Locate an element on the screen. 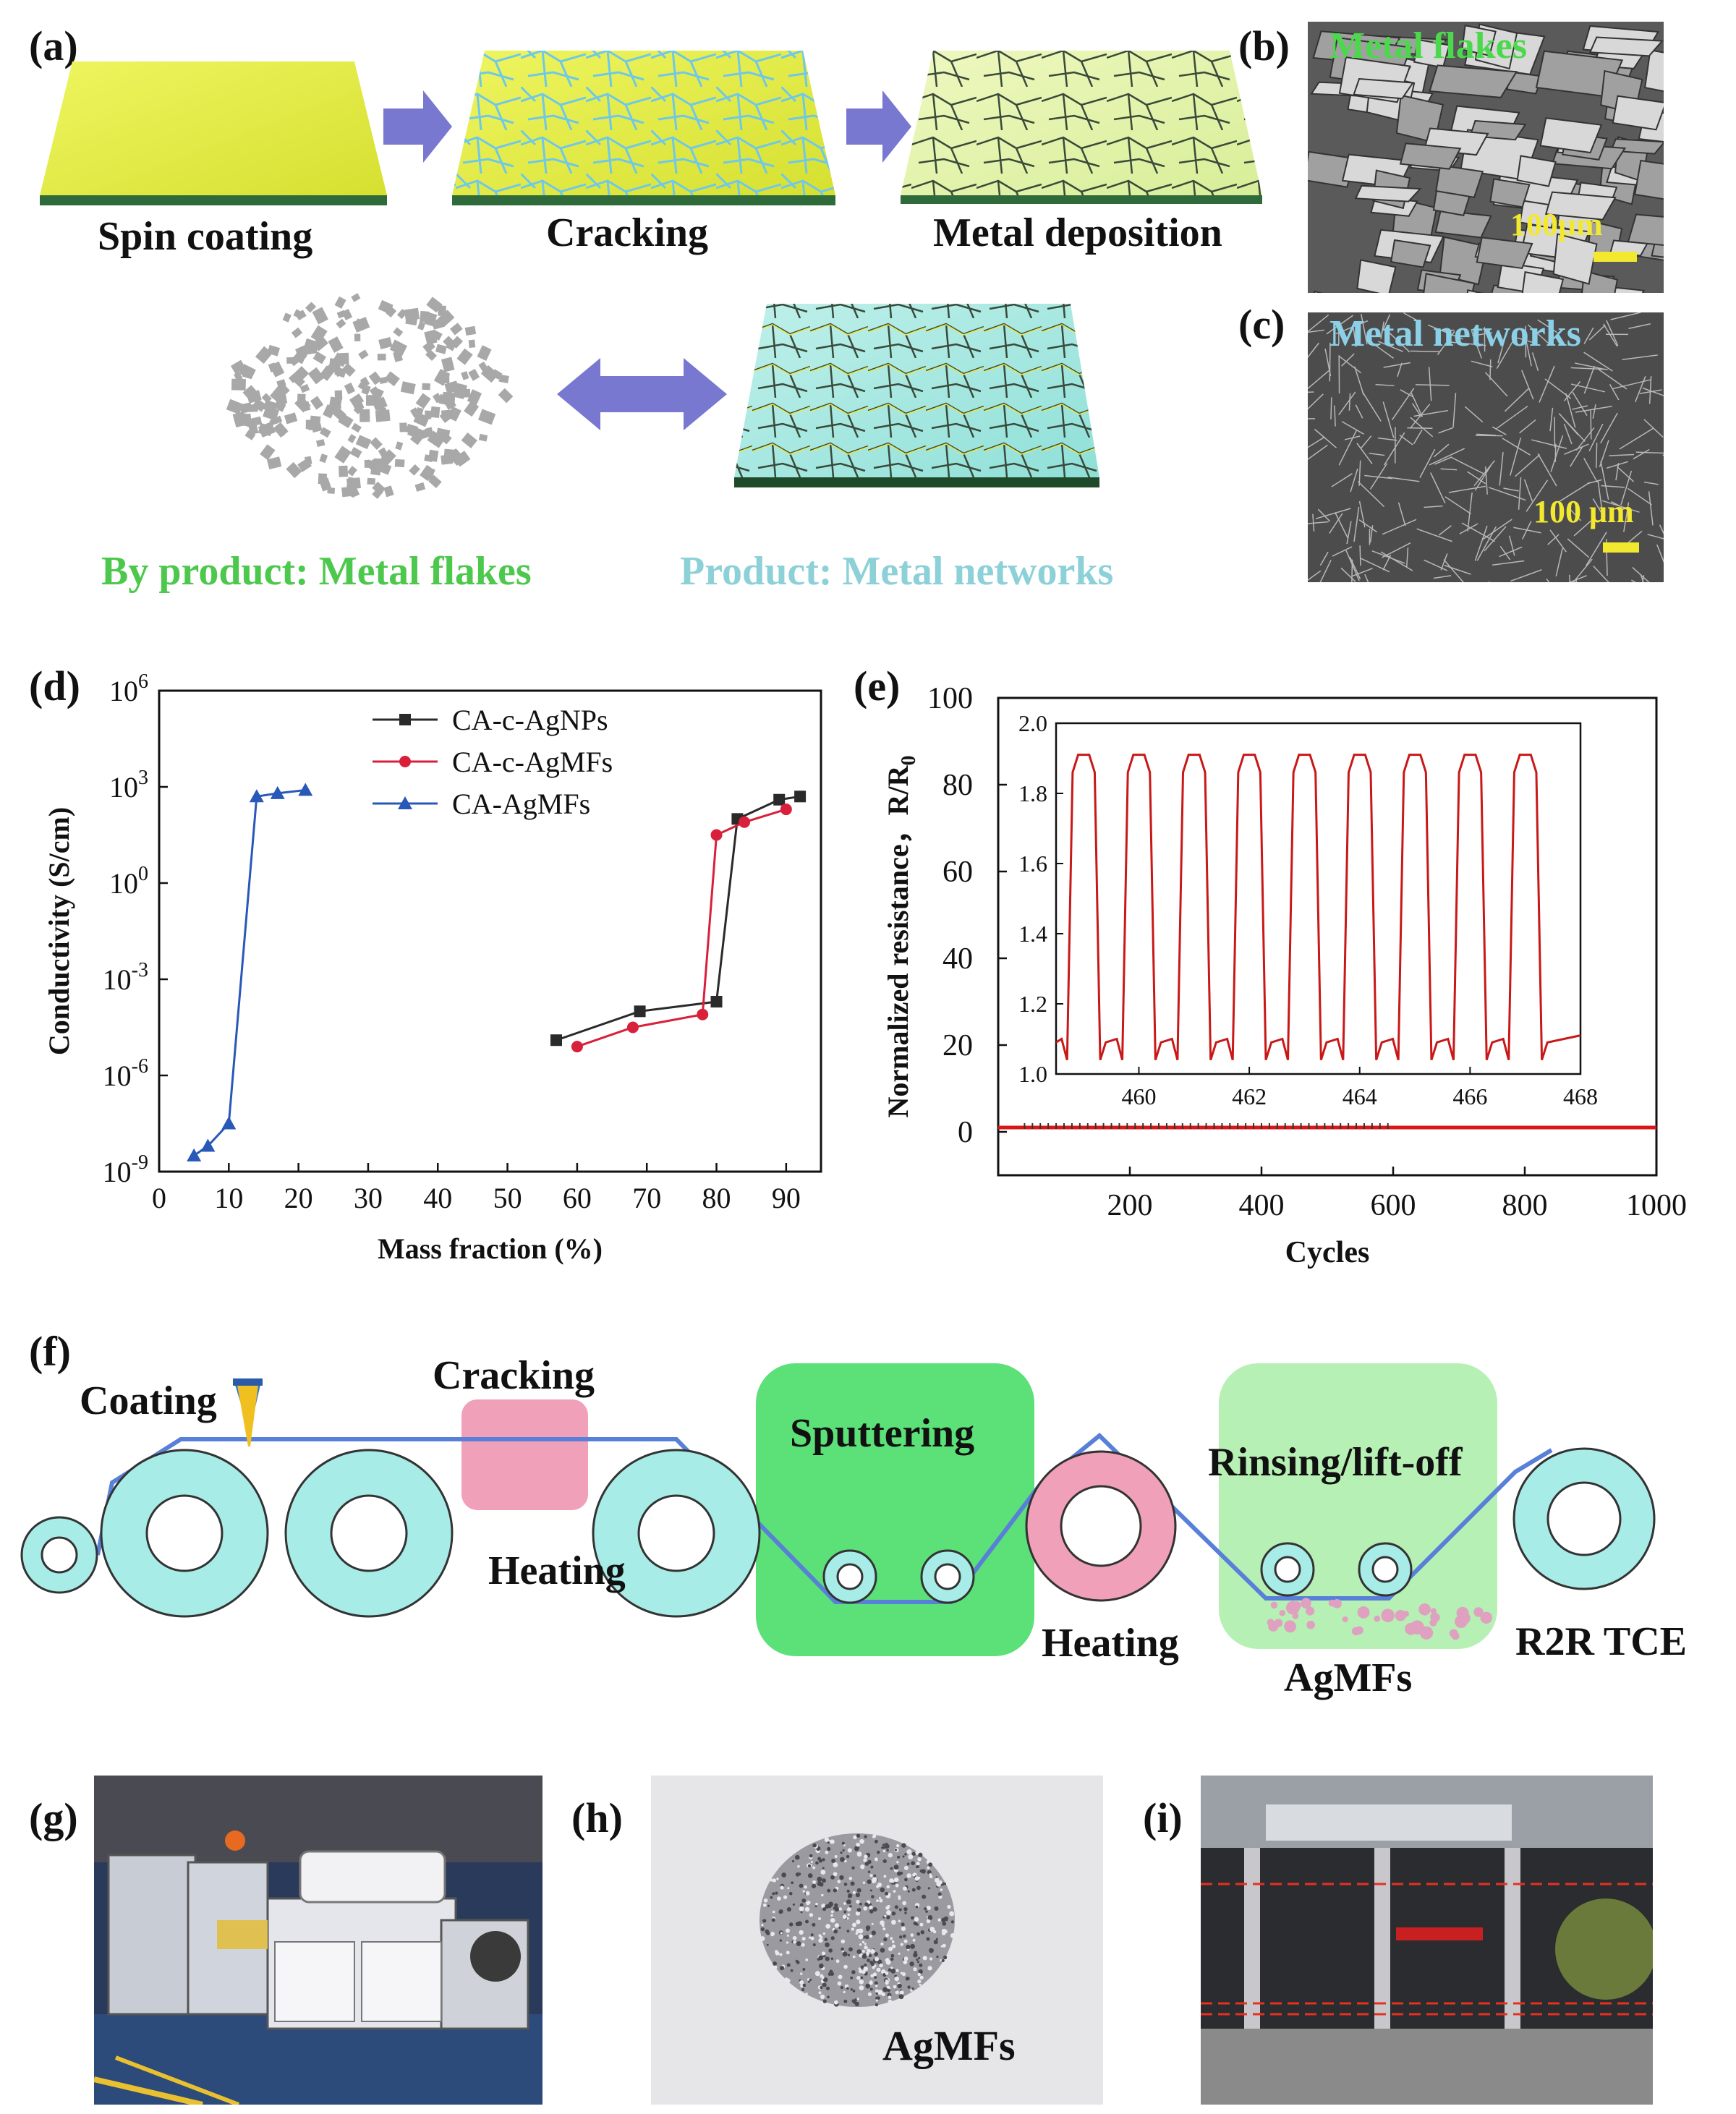 Image resolution: width=1736 pixels, height=2114 pixels. panel-b-label: (b) is located at coordinates (1264, 45).